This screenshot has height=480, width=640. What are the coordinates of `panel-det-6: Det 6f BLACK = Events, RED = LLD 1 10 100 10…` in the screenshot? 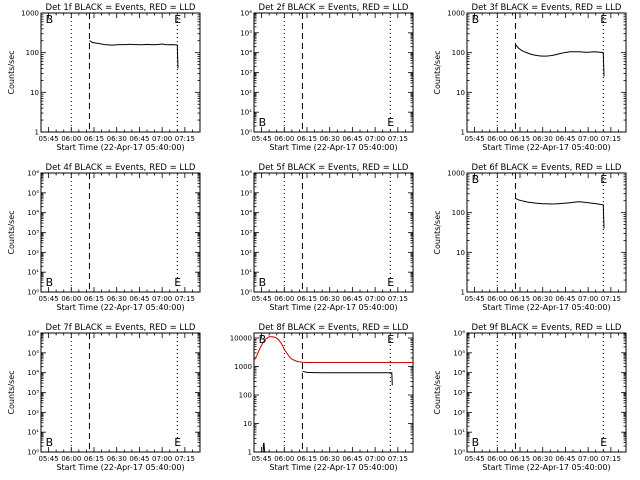 It's located at (530, 237).